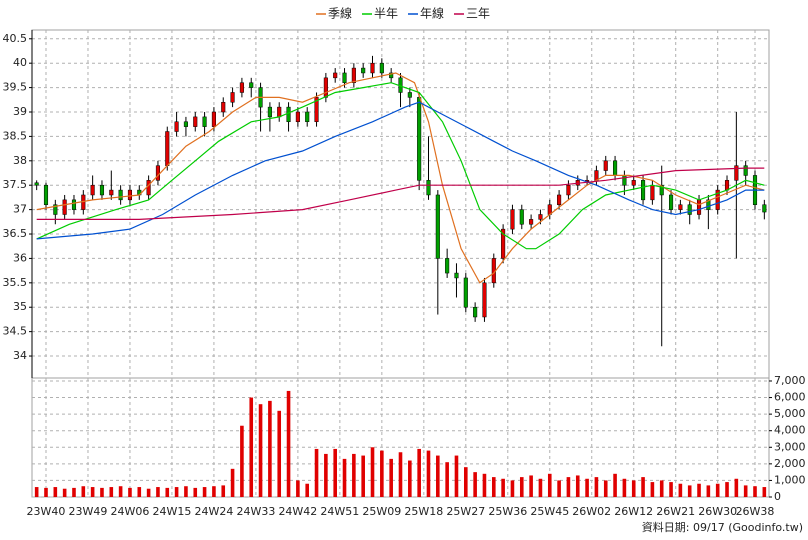 This screenshot has height=540, width=808. What do you see at coordinates (790, 479) in the screenshot?
I see `y2-tick-label: 1,000` at bounding box center [790, 479].